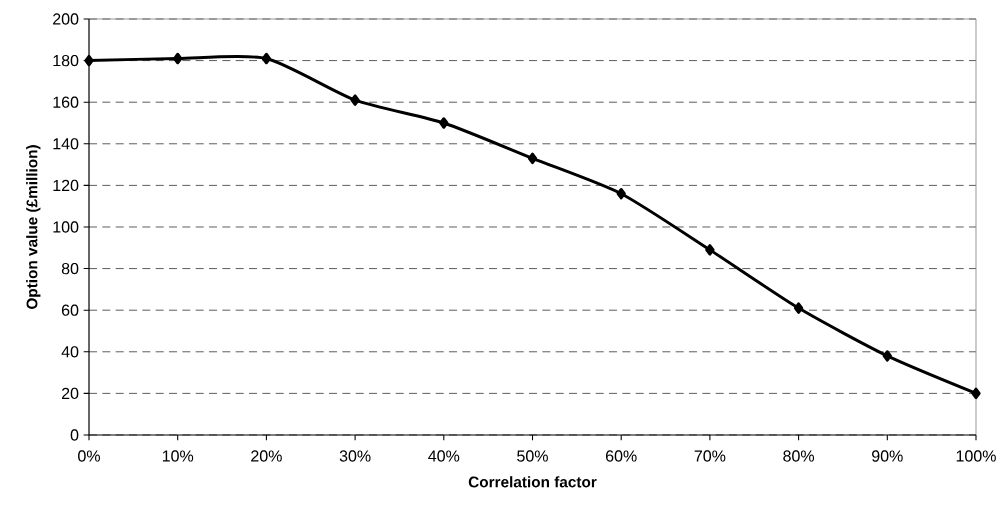 Image resolution: width=1008 pixels, height=506 pixels. What do you see at coordinates (66, 185) in the screenshot?
I see `y-tick-label: 120` at bounding box center [66, 185].